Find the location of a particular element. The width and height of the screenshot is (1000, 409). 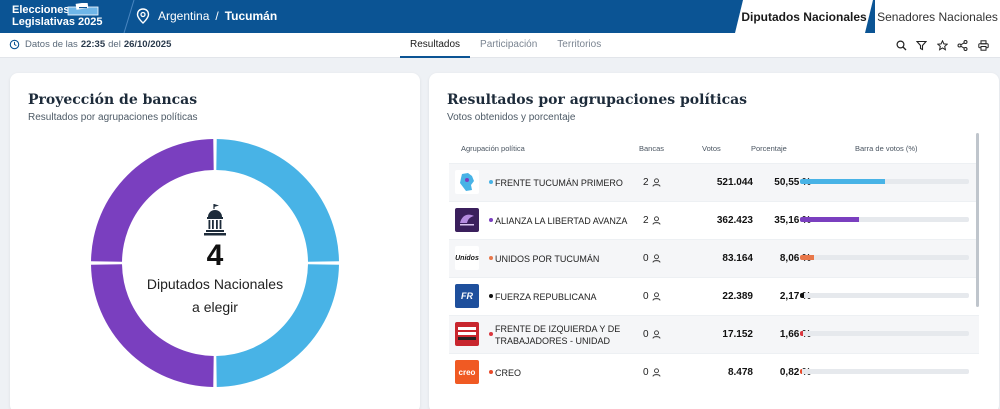

party-logo: Unidos is located at coordinates (467, 258).